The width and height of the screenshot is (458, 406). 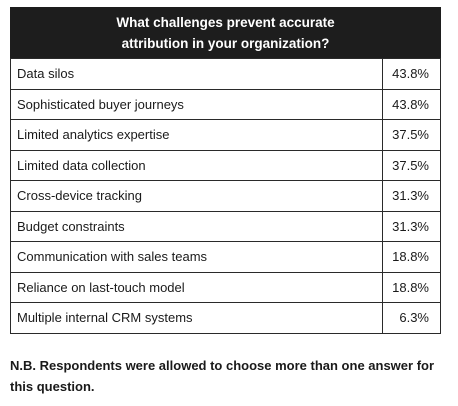 I want to click on table-row: Limited data collection 37.5%, so click(x=225, y=165).